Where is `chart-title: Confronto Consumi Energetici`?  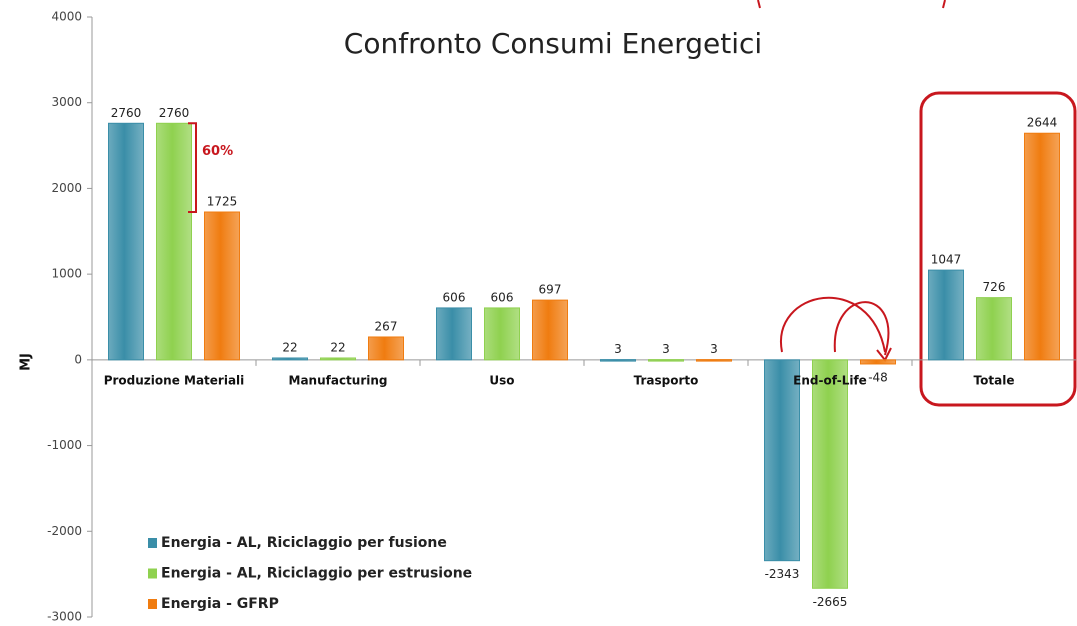 chart-title: Confronto Consumi Energetici is located at coordinates (553, 43).